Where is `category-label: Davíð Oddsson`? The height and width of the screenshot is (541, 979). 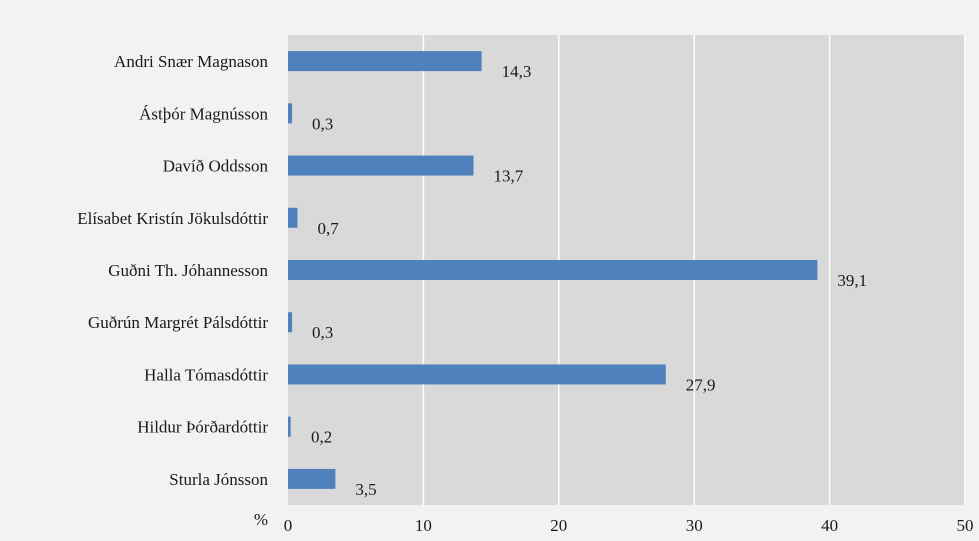
category-label: Davíð Oddsson is located at coordinates (216, 166).